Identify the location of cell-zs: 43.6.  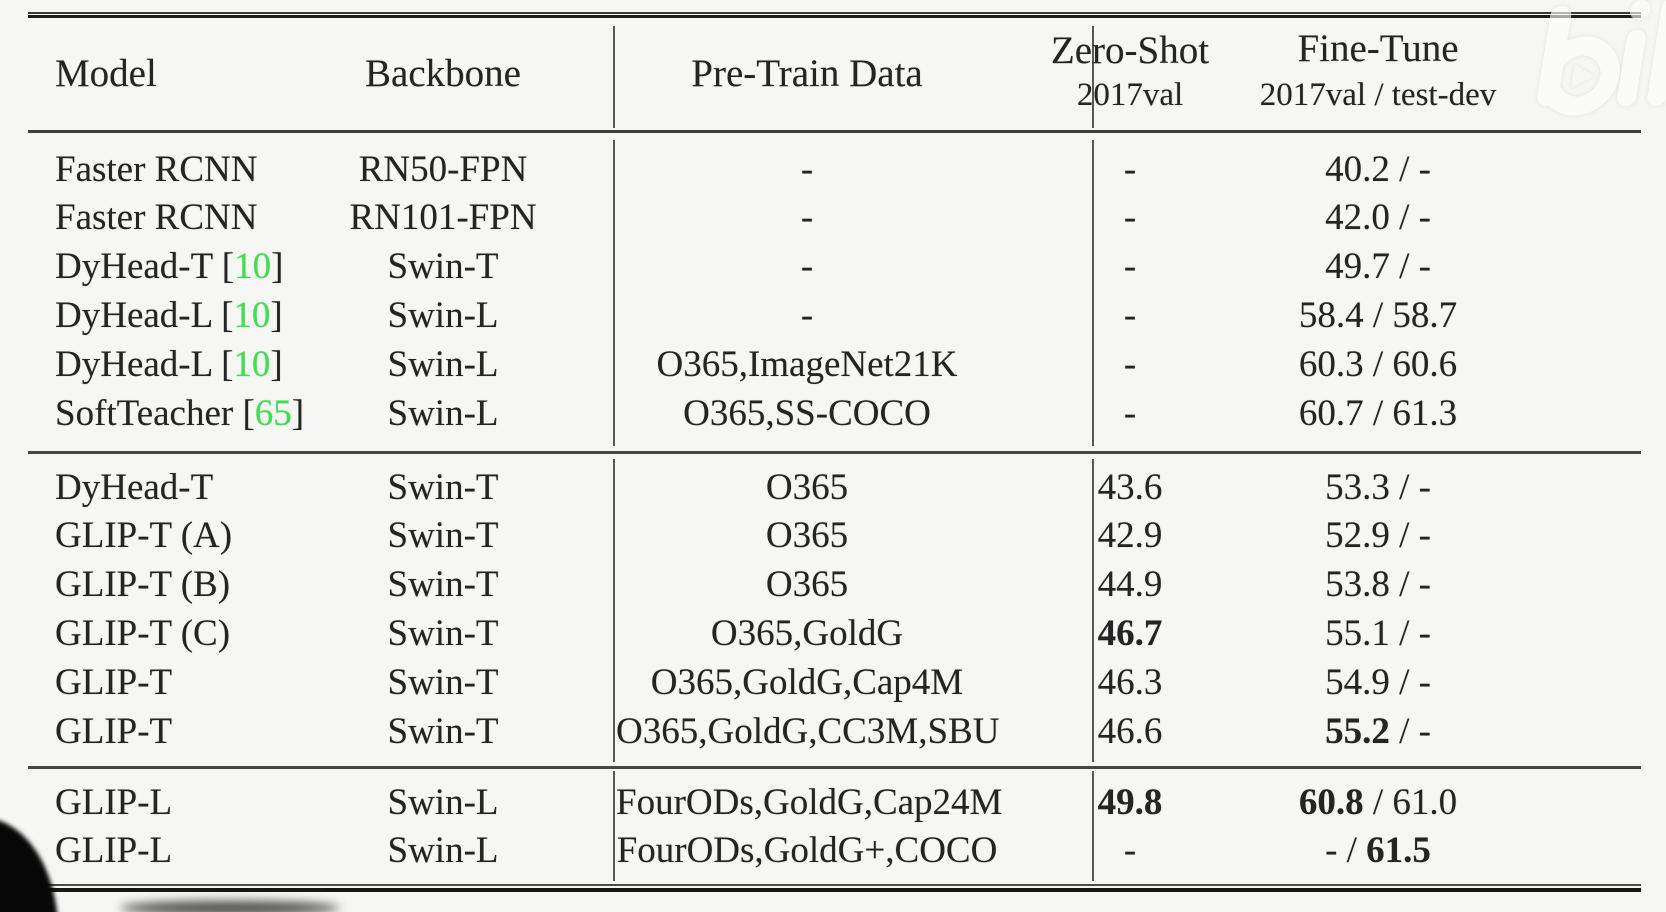
(1130, 487).